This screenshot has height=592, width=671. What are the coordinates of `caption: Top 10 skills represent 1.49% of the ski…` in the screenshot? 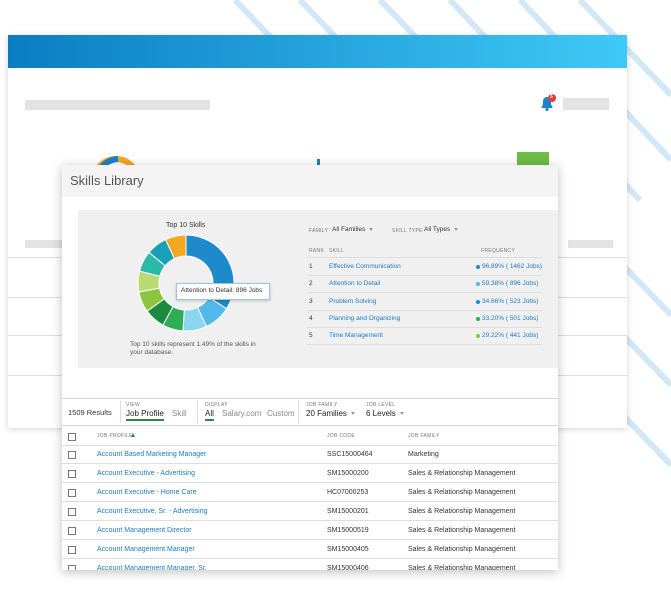 It's located at (193, 348).